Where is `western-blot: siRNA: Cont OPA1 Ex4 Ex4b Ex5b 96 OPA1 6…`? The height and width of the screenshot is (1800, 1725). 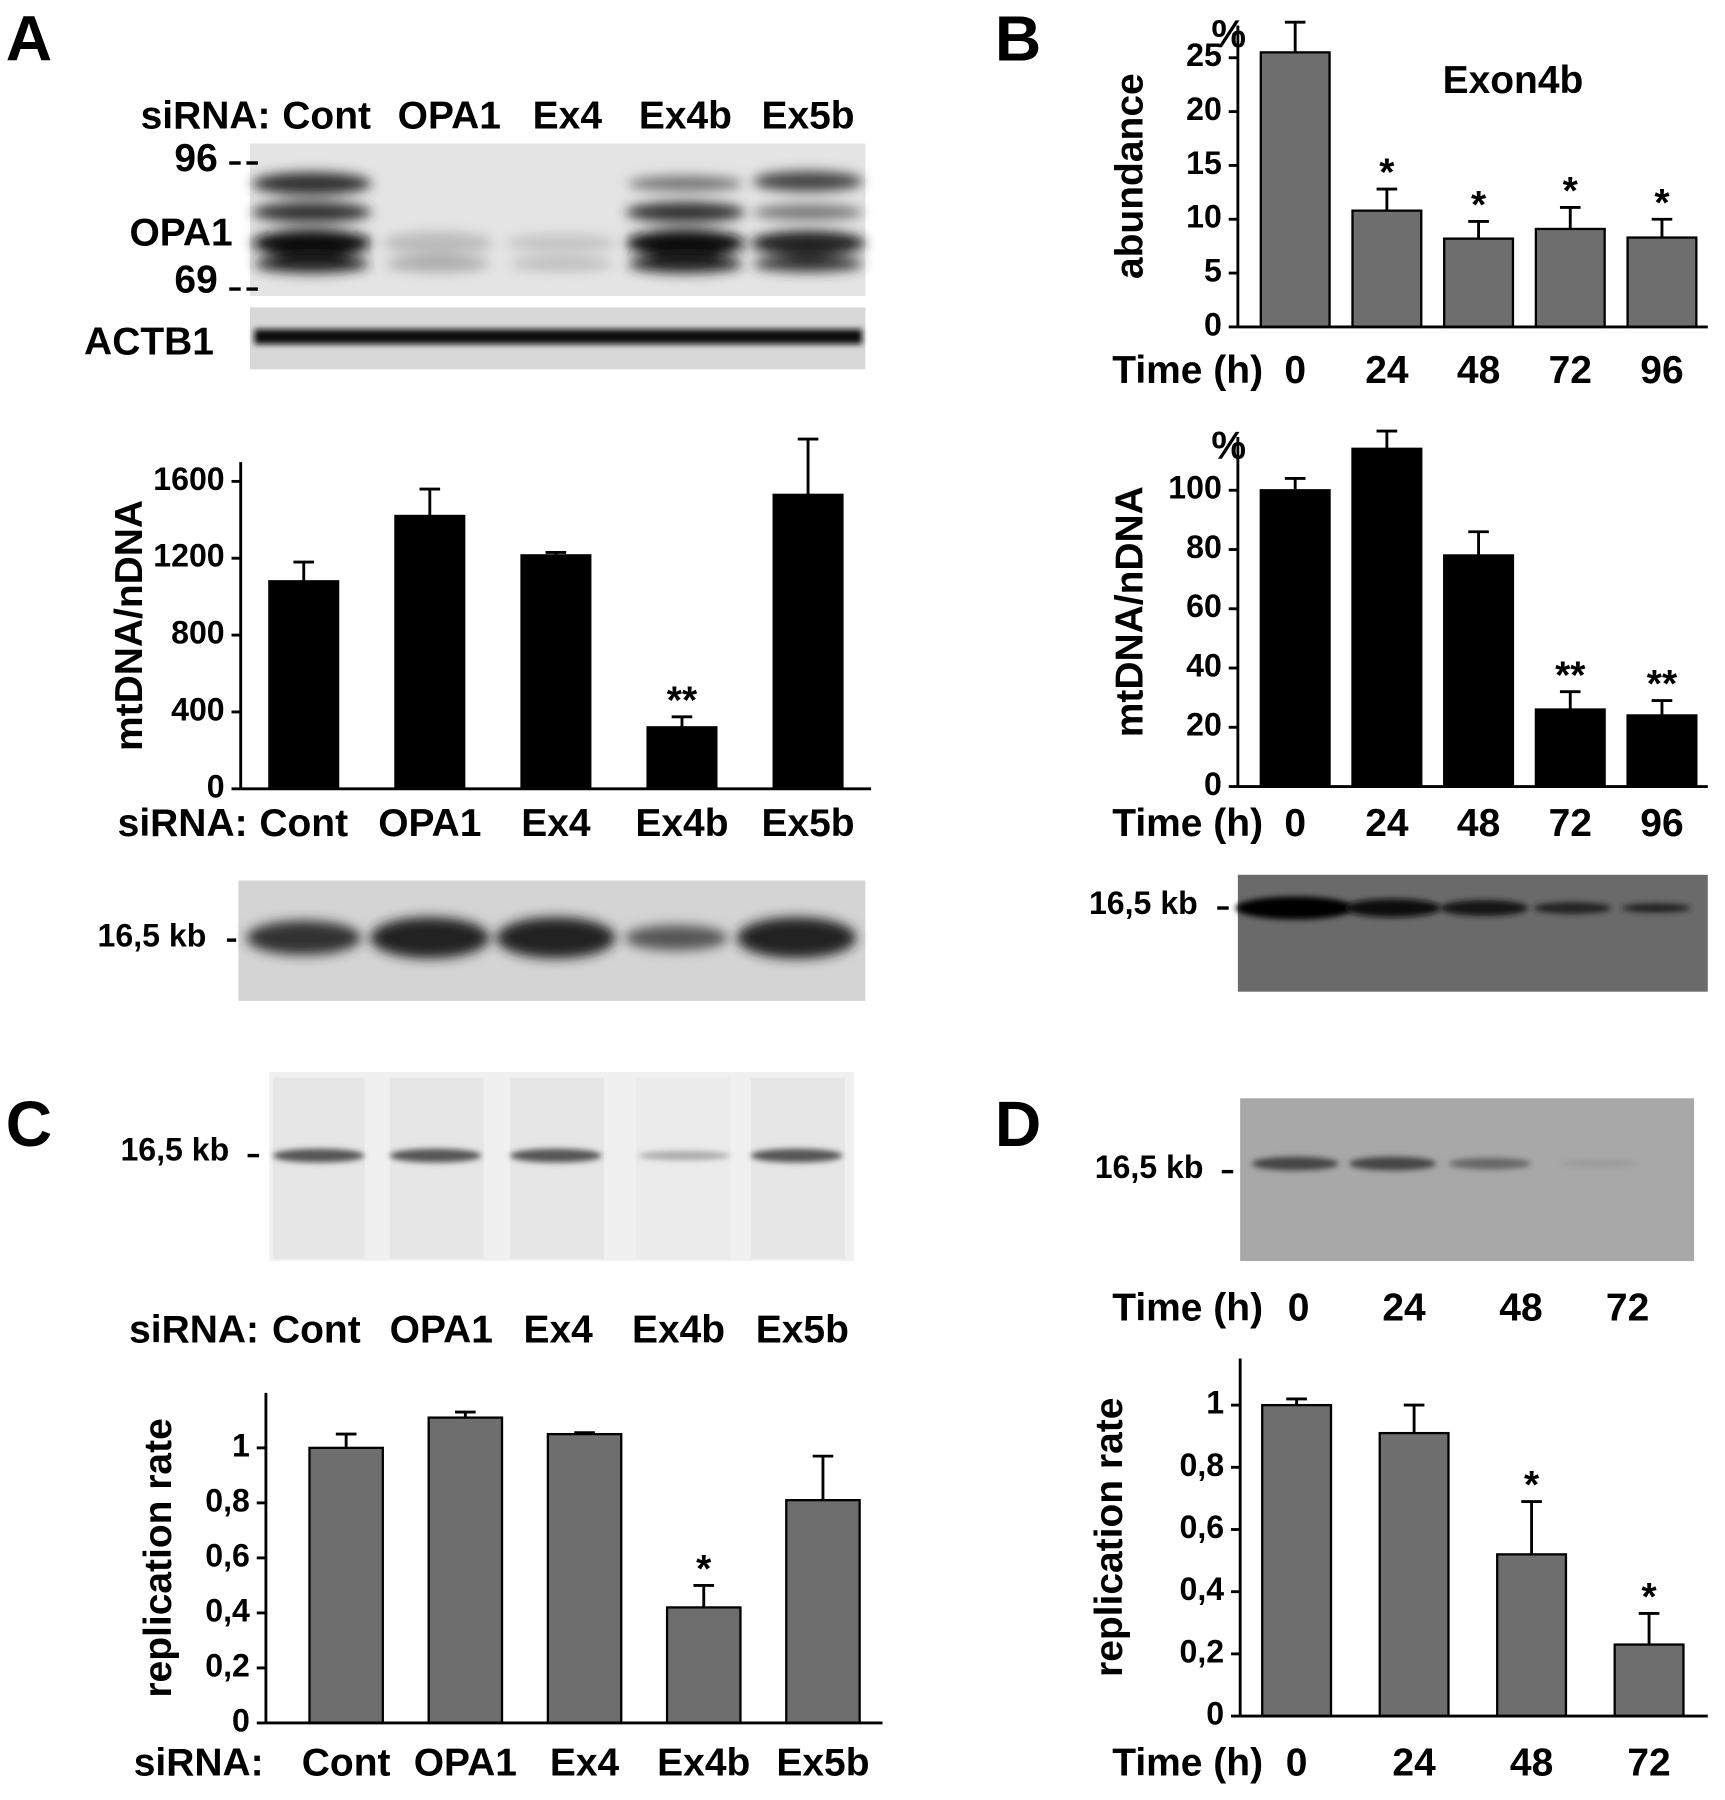 western-blot: siRNA: Cont OPA1 Ex4 Ex4b Ex5b 96 OPA1 6… is located at coordinates (475, 232).